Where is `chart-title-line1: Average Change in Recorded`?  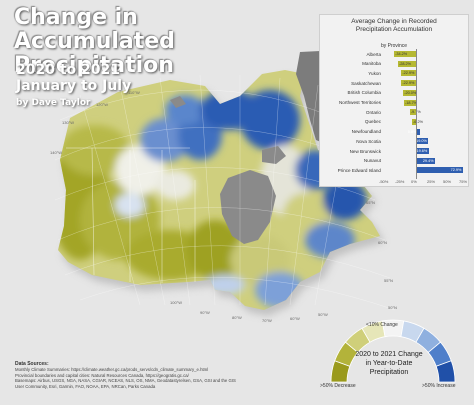 chart-title-line1: Average Change in Recorded is located at coordinates (394, 21).